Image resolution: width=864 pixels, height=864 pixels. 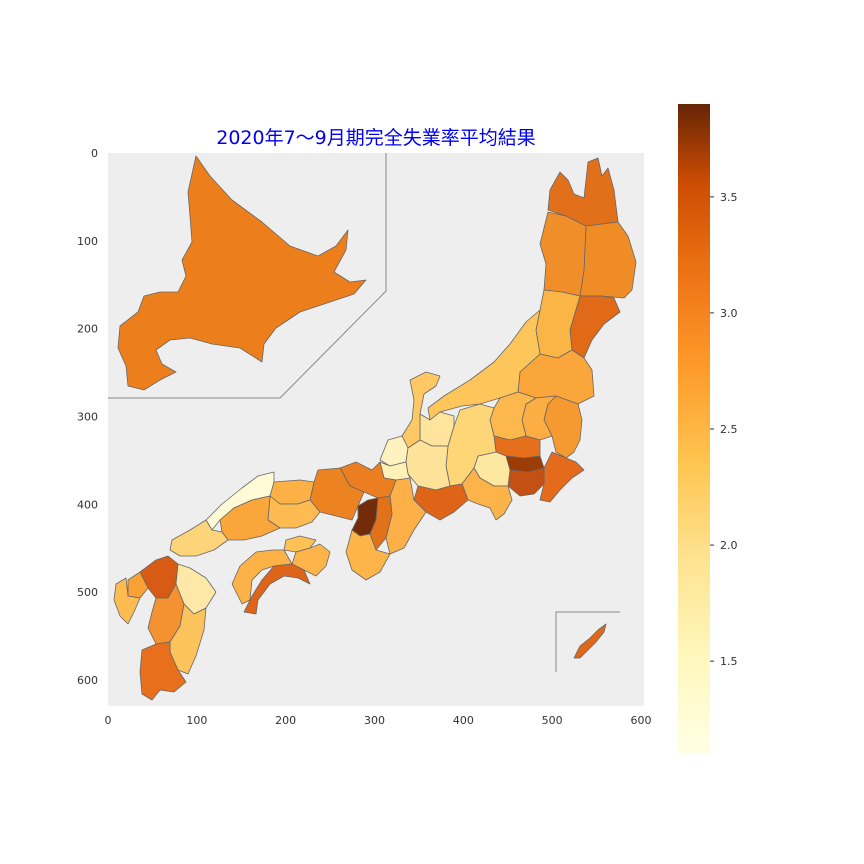 What do you see at coordinates (395, 471) in the screenshot?
I see `region-shiga` at bounding box center [395, 471].